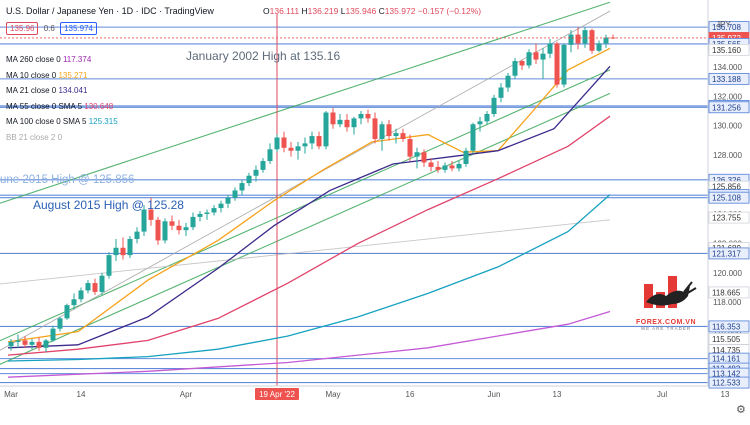  Describe the element at coordinates (449, 11) in the screenshot. I see `ohlc-change: −0.157 (−0.12%)` at that location.